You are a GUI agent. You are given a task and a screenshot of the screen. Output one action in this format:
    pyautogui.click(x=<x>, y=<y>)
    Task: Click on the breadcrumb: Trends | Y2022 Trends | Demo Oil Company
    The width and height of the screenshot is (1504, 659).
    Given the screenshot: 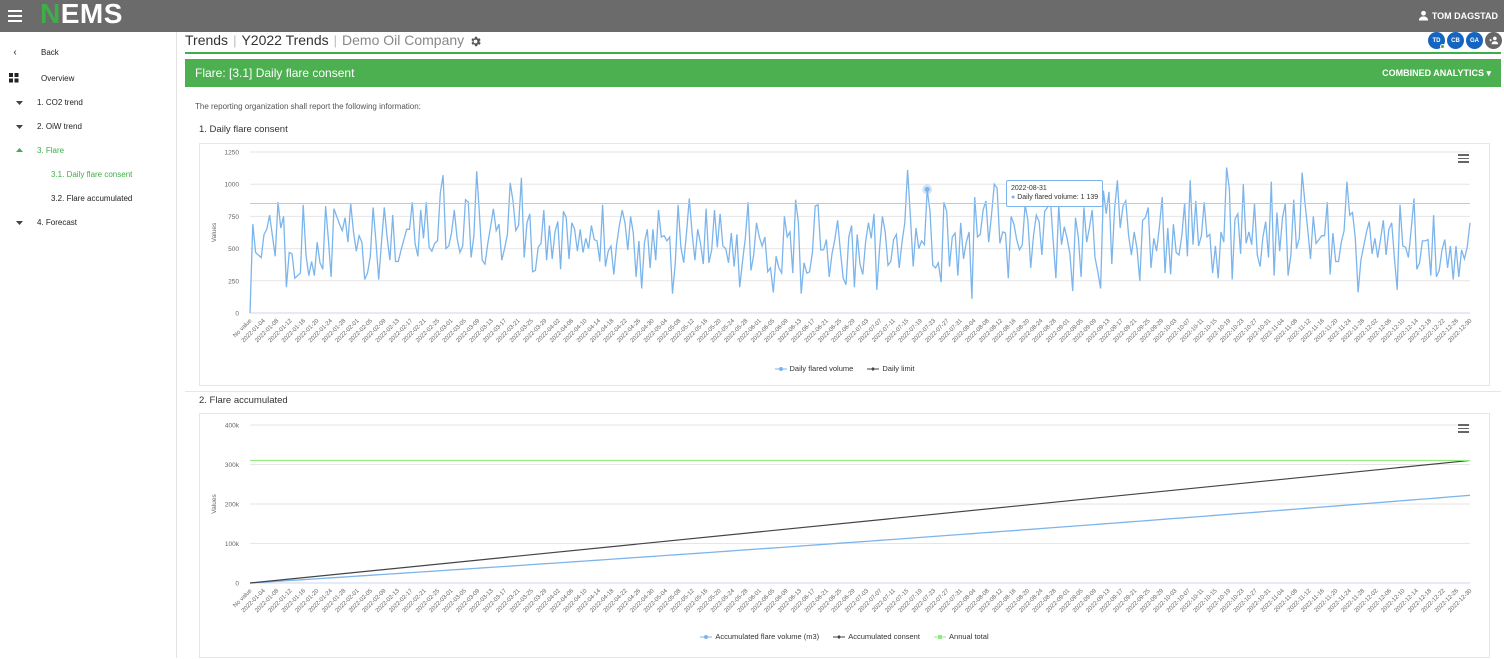 What is the action you would take?
    pyautogui.click(x=333, y=40)
    